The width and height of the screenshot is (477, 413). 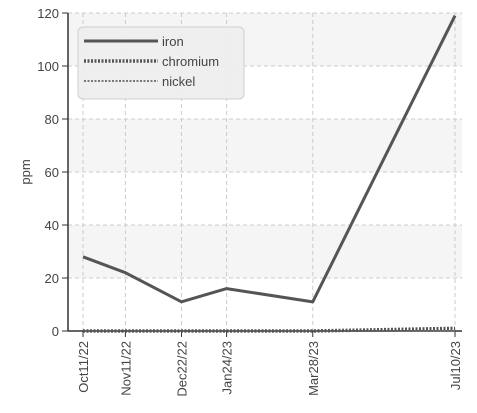 I want to click on x-tick-label: Jul10/23, so click(x=455, y=365).